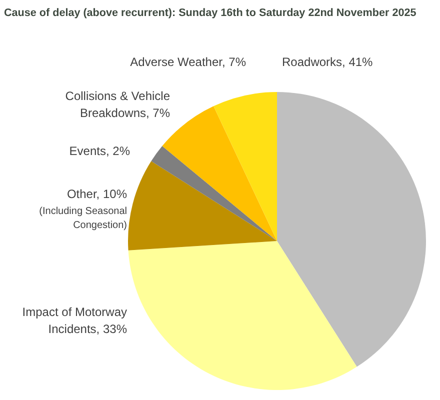 Image resolution: width=440 pixels, height=400 pixels. I want to click on slice-label: Adverse Weather, 7%, so click(188, 62).